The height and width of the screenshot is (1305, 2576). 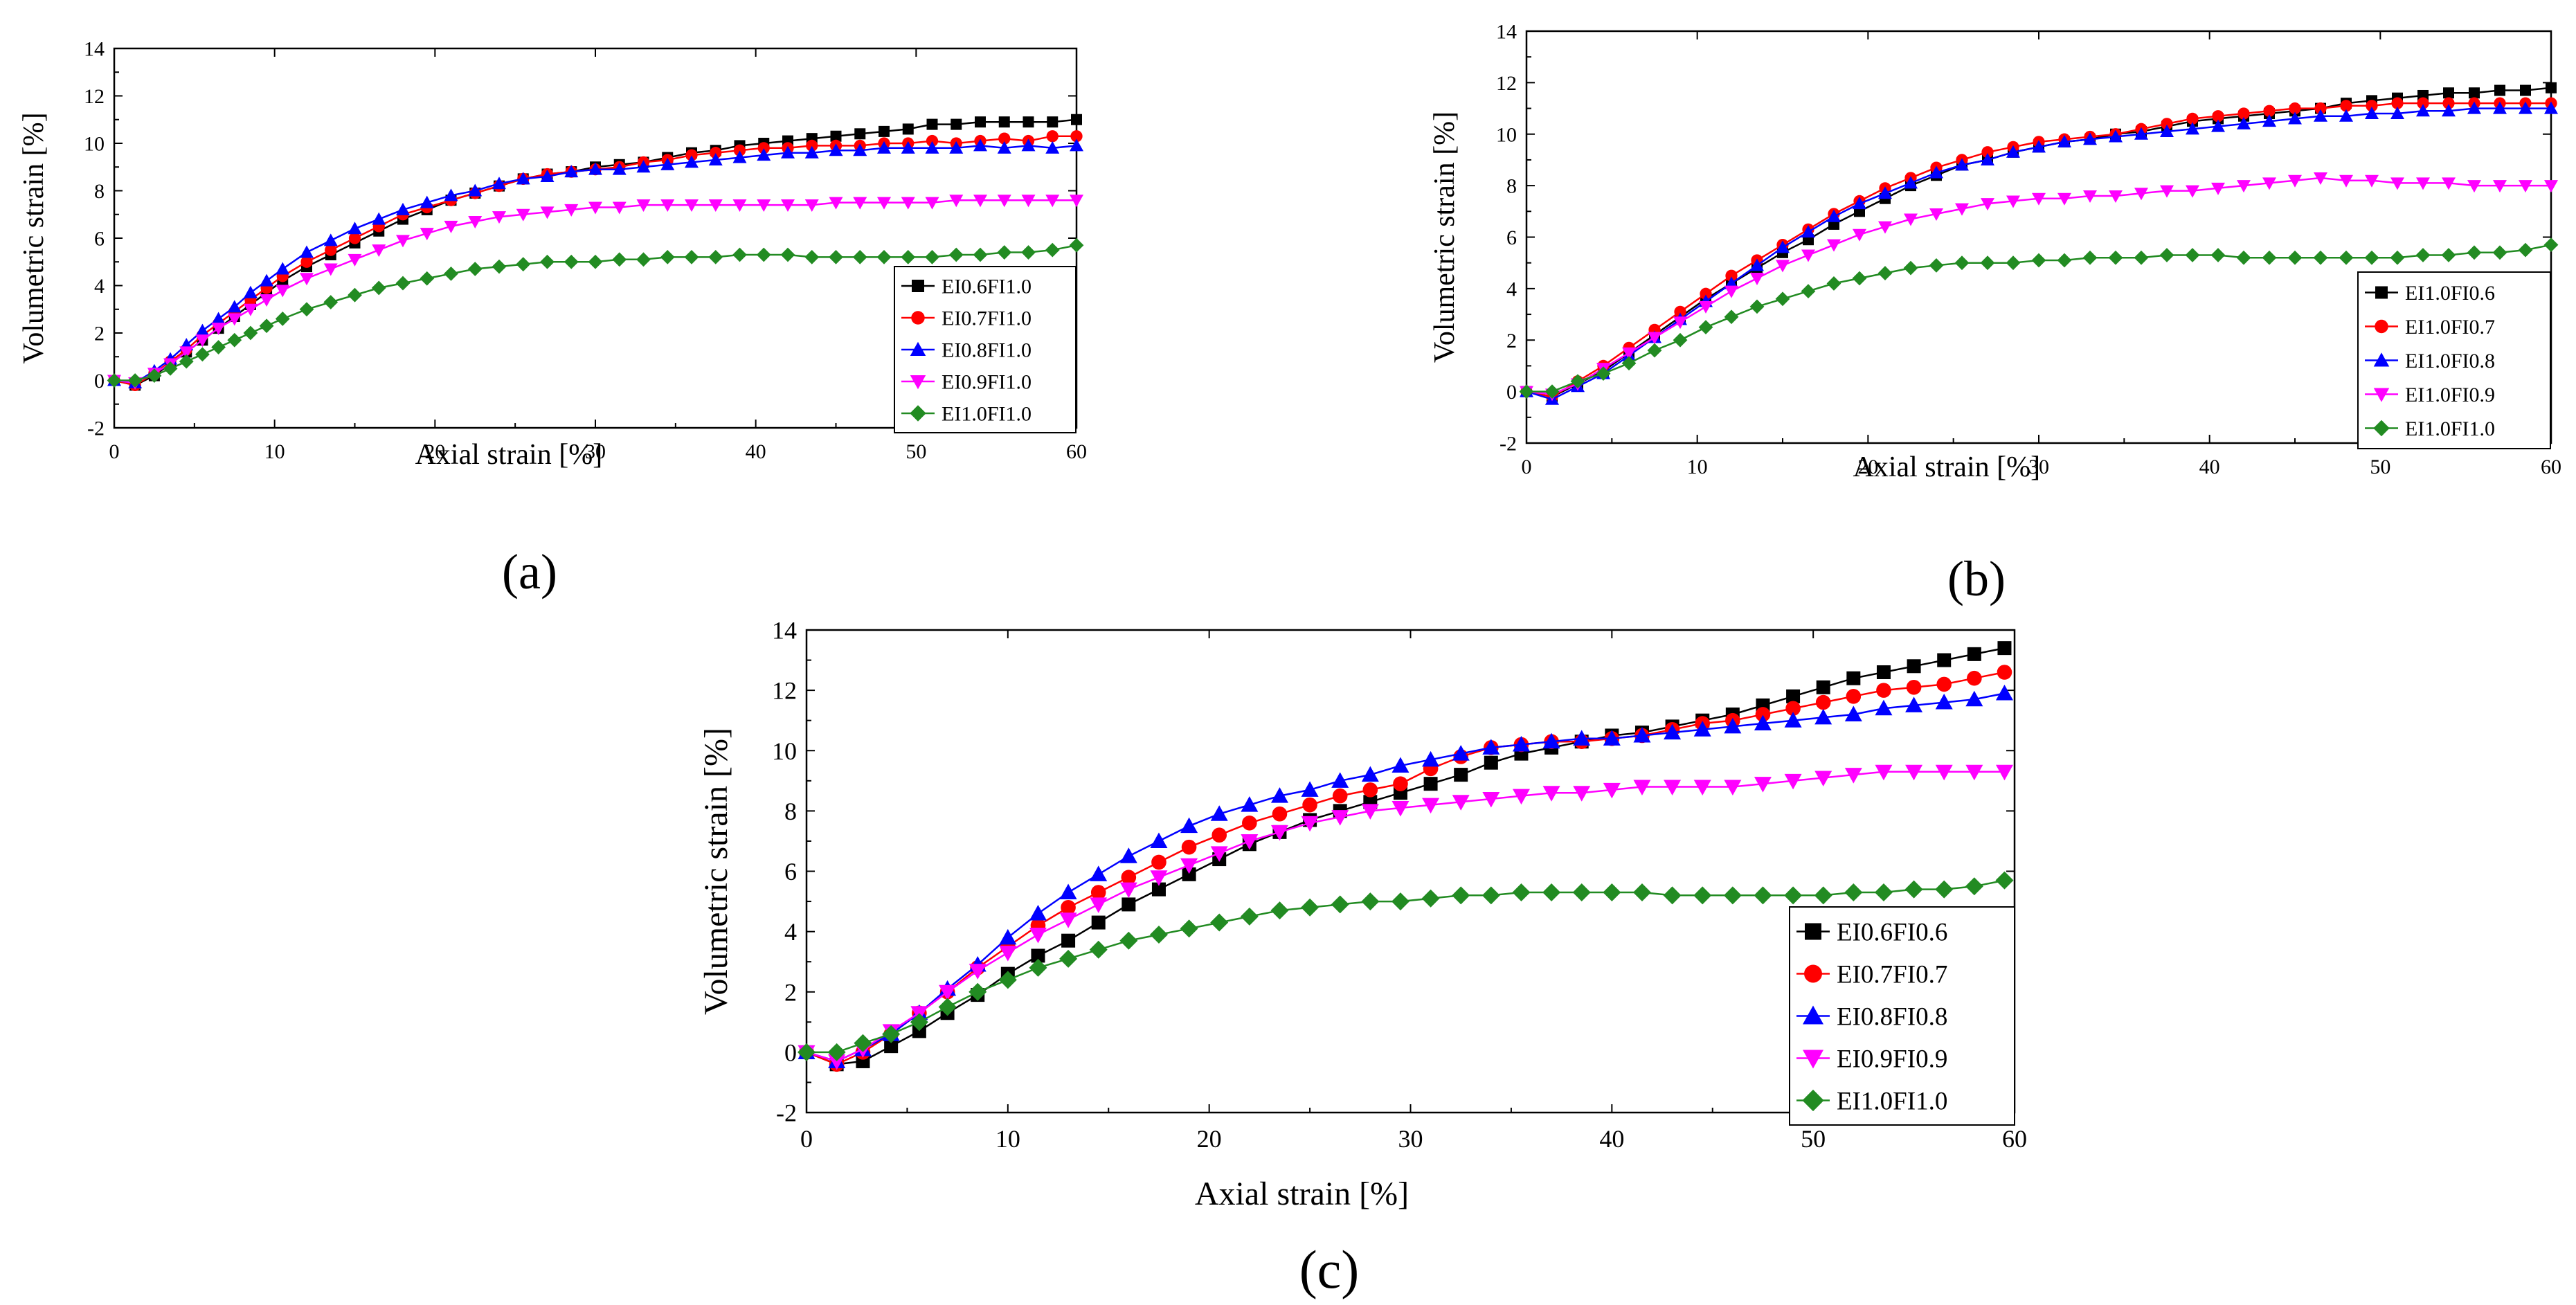 I want to click on series-line, so click(x=595, y=264).